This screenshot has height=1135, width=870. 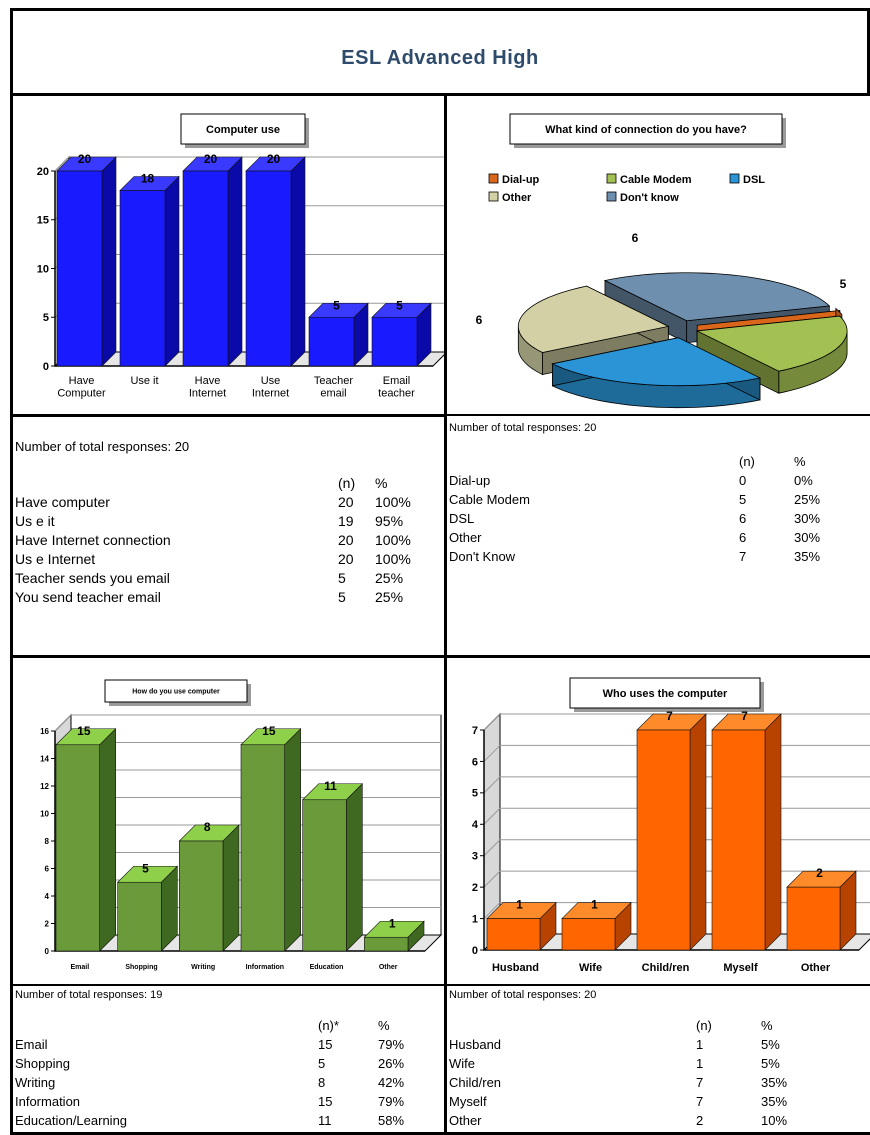 I want to click on data-label: 6, so click(x=479, y=320).